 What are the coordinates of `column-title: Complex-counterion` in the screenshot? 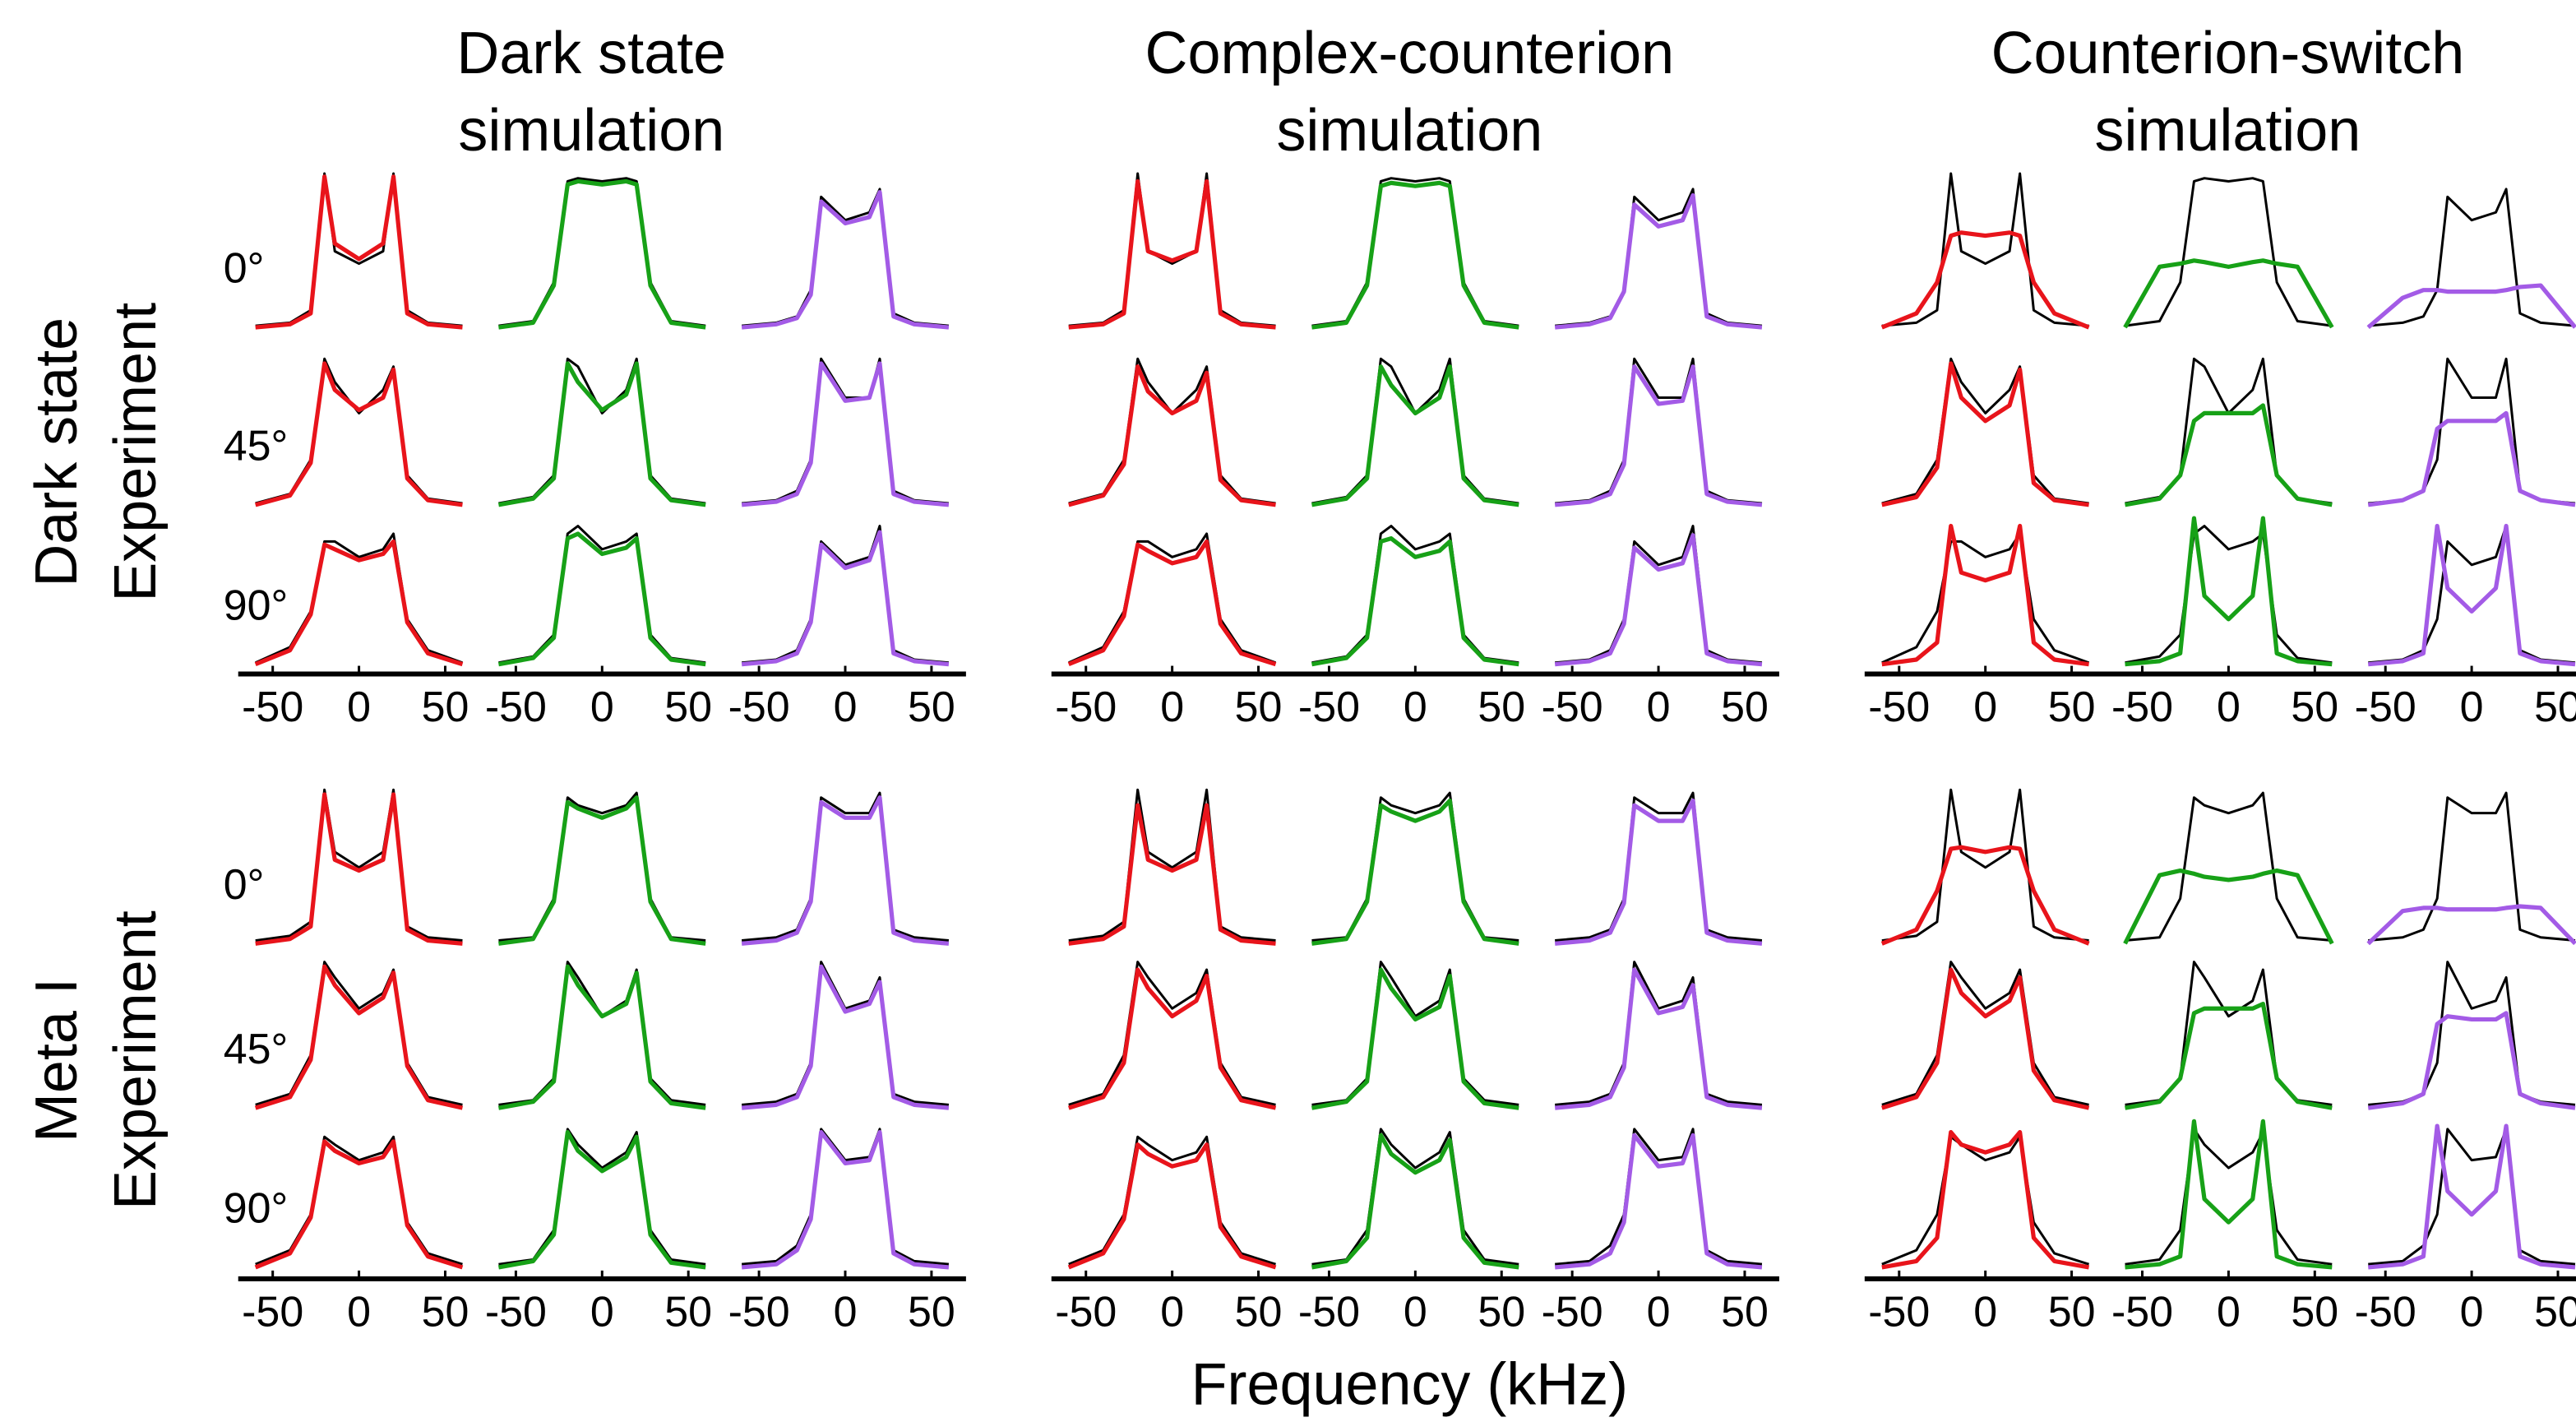 It's located at (1410, 53).